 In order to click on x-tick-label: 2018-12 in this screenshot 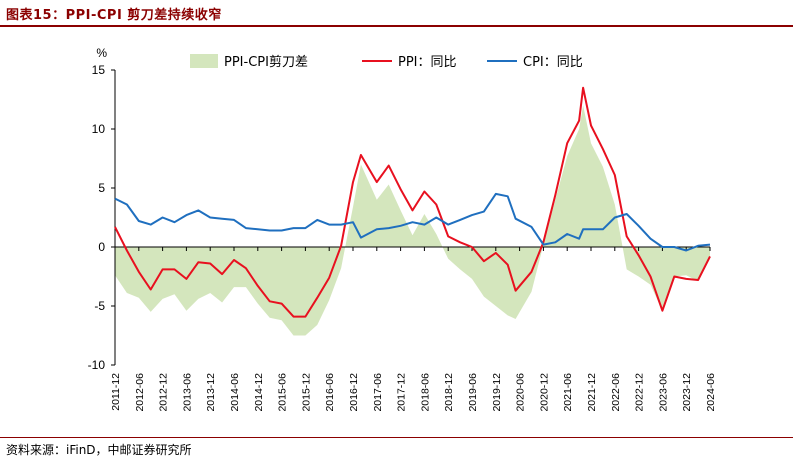, I will do `click(449, 392)`.